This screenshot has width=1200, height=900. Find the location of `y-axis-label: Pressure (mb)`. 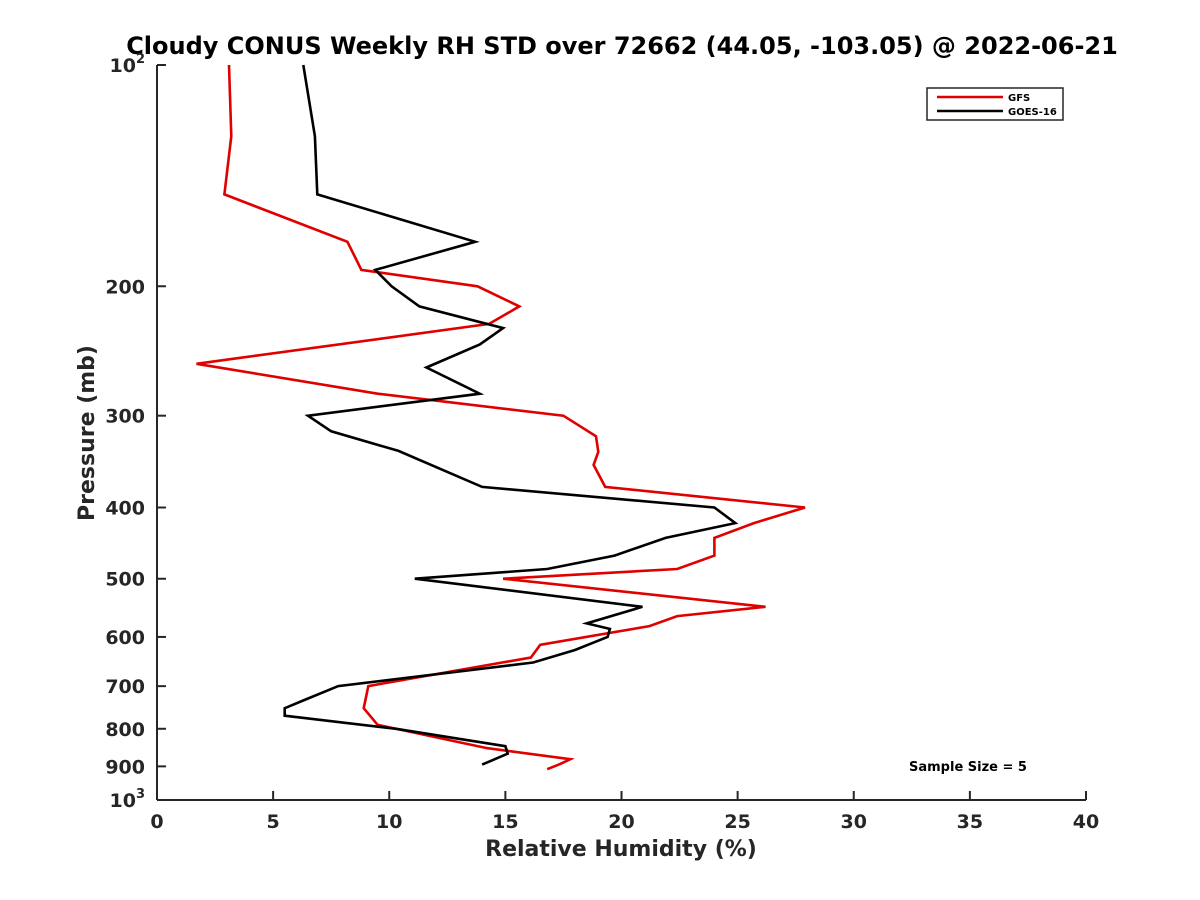

y-axis-label: Pressure (mb) is located at coordinates (87, 433).